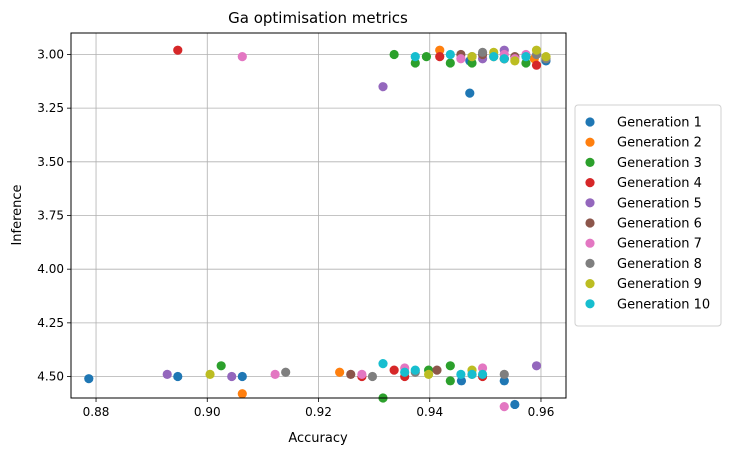 The width and height of the screenshot is (732, 455). Describe the element at coordinates (659, 143) in the screenshot. I see `legend-label: Generation 2` at that location.